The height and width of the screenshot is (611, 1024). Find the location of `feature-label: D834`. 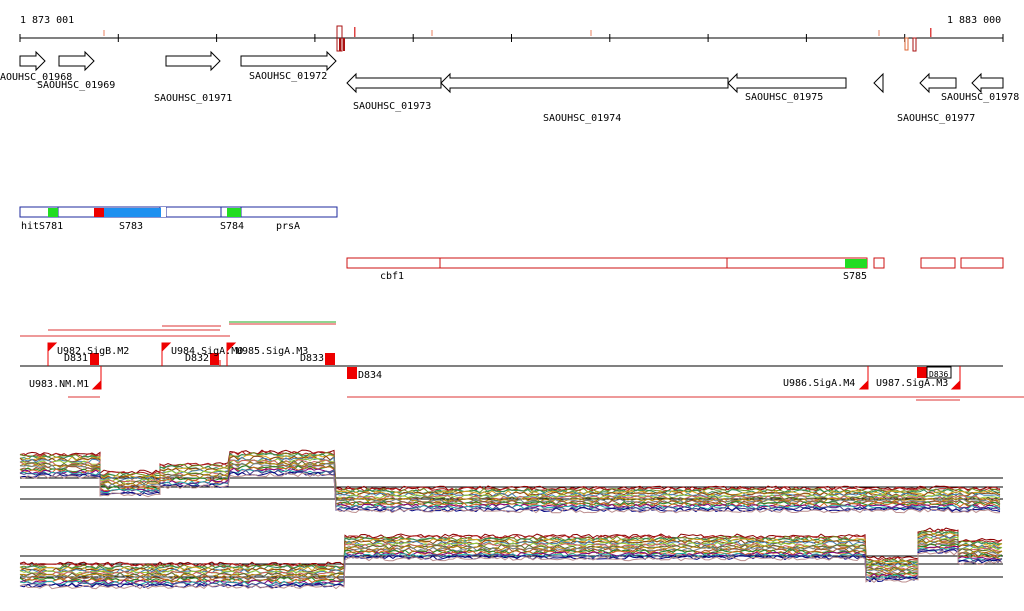

feature-label: D834 is located at coordinates (370, 375).